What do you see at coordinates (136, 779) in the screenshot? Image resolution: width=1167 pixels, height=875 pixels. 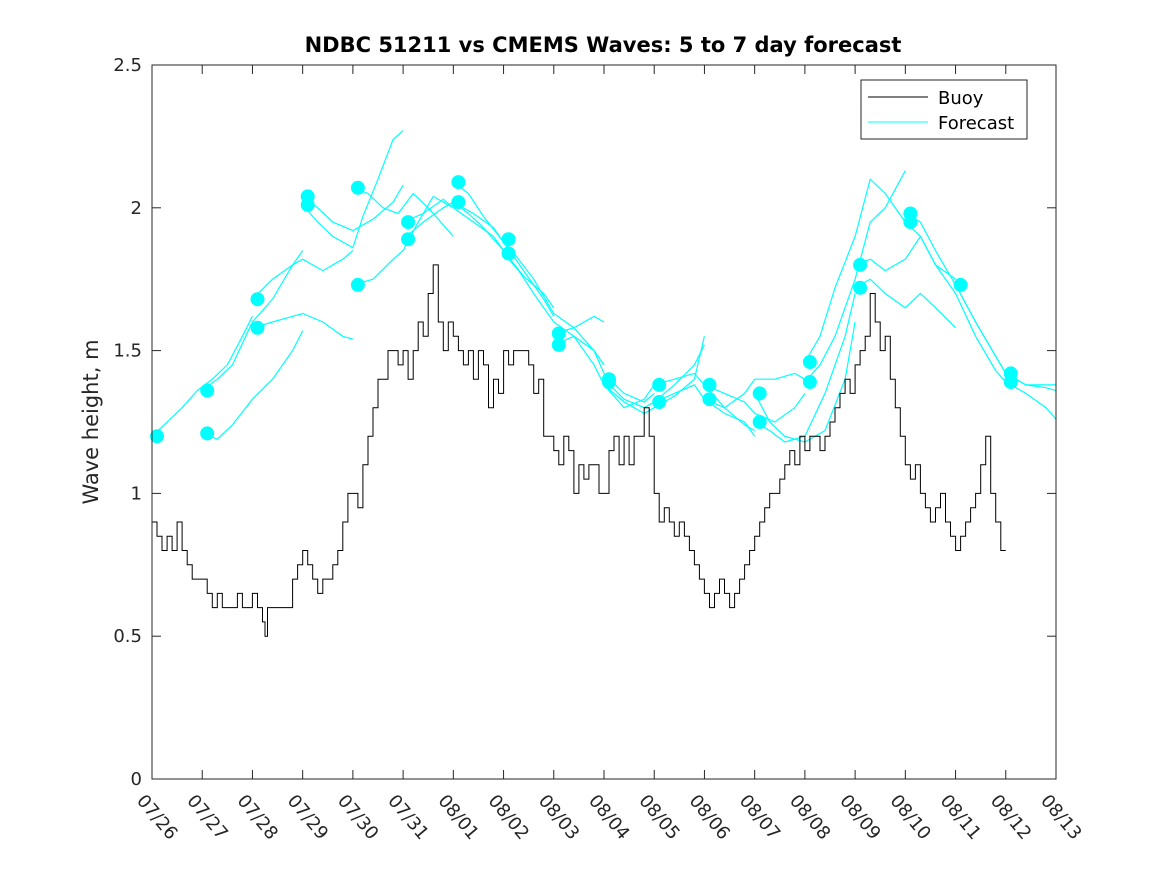 I see `y-tick-label-0: 0` at bounding box center [136, 779].